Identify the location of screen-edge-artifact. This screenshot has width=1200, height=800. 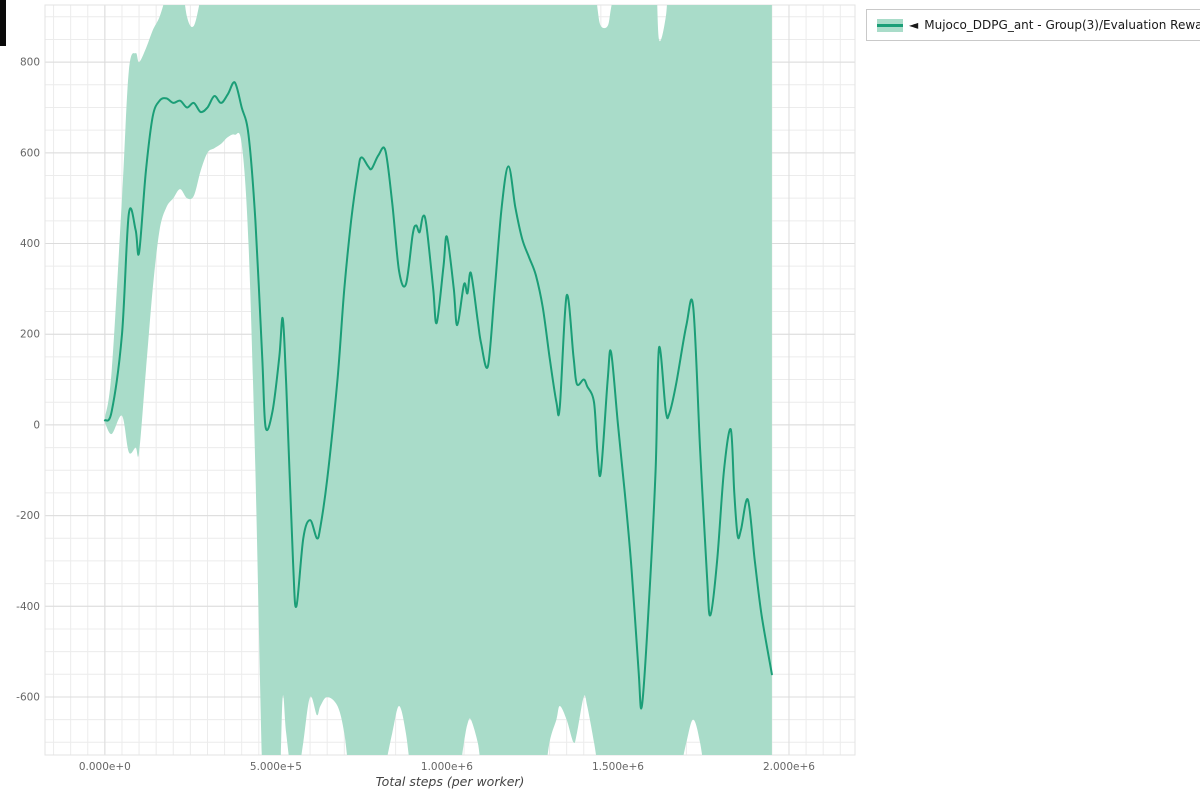
(3, 23).